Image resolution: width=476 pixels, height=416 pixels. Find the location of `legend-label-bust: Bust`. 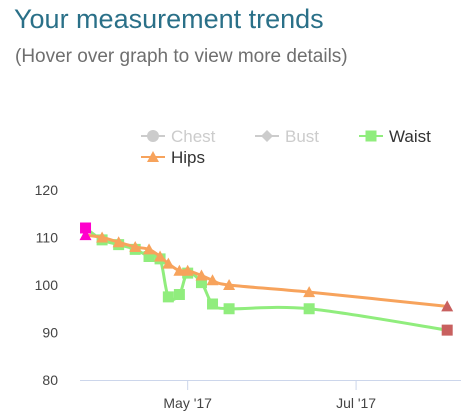

legend-label-bust: Bust is located at coordinates (302, 136).